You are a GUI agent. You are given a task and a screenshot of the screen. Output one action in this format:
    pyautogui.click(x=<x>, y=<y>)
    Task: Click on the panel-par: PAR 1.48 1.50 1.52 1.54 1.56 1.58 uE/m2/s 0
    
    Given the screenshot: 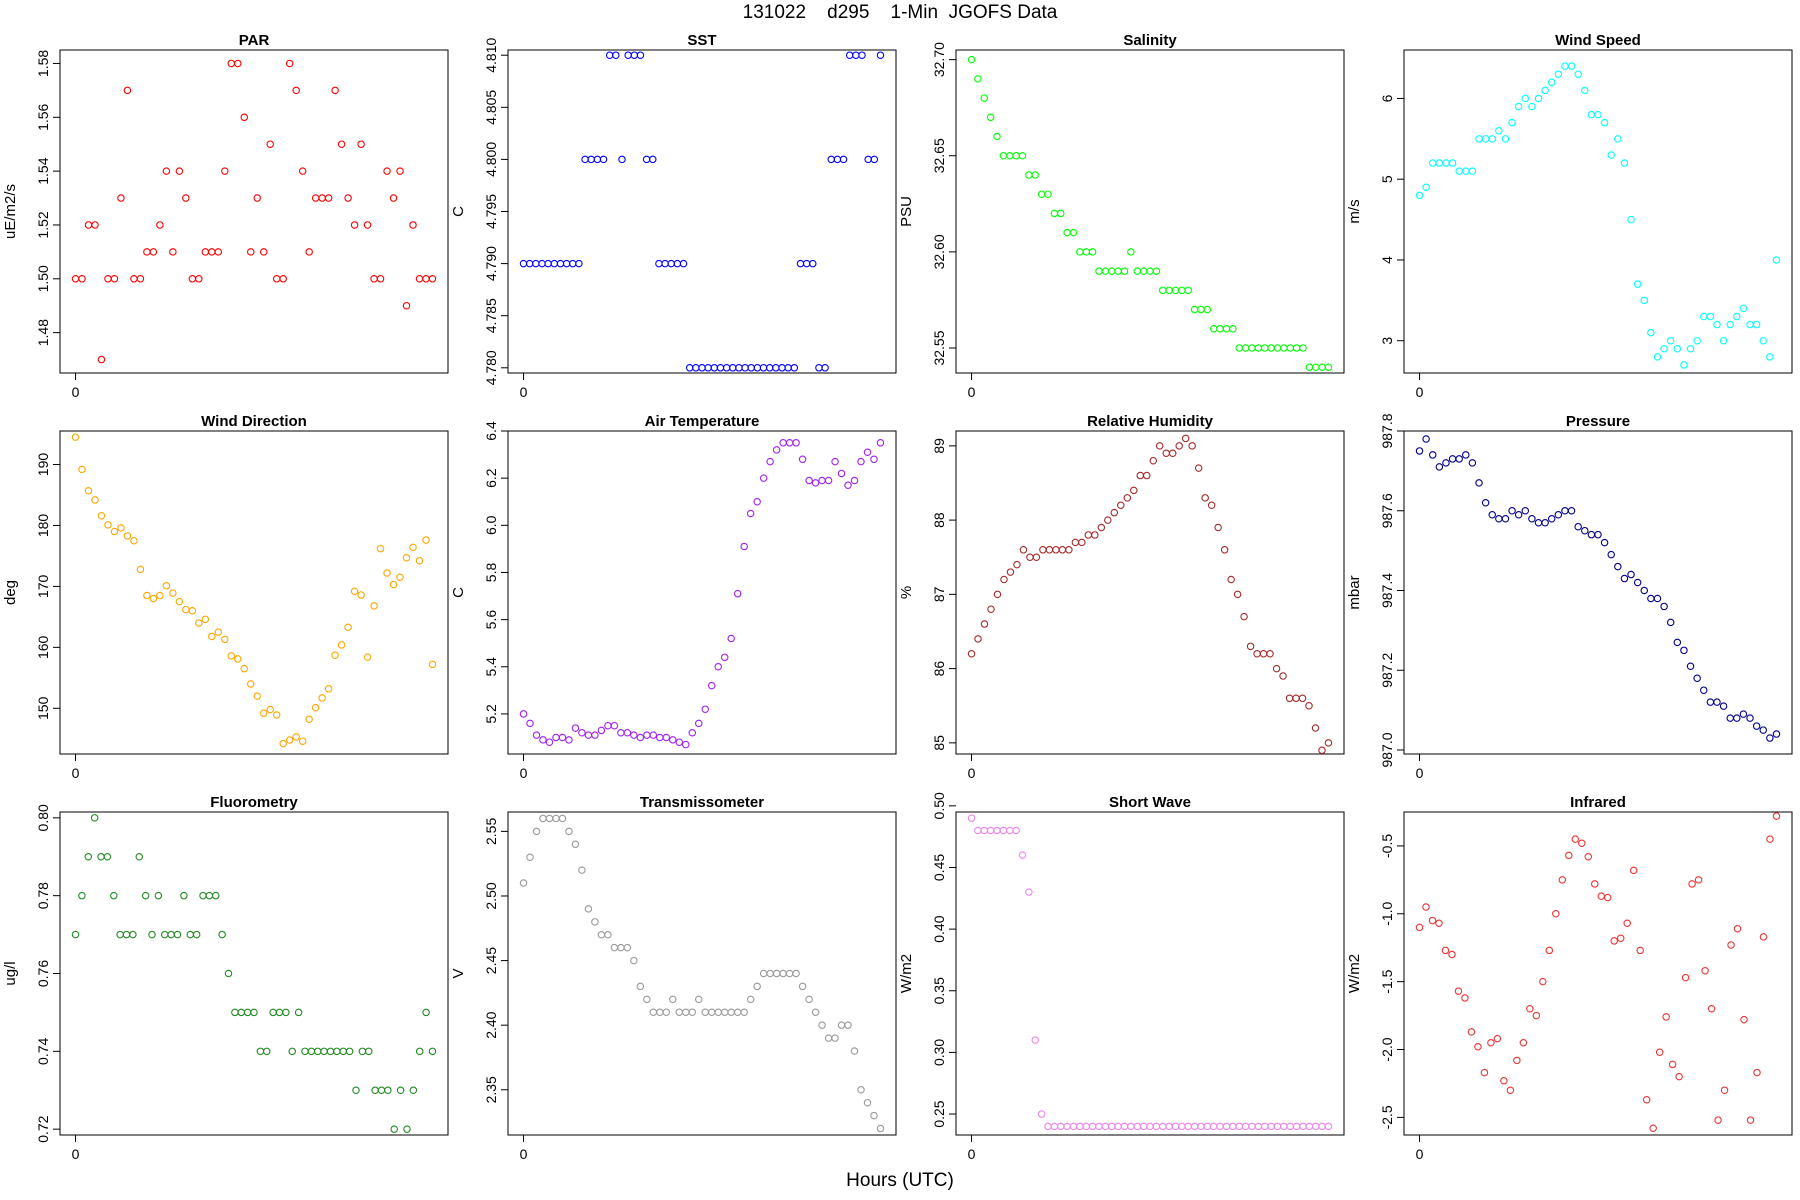 What is the action you would take?
    pyautogui.click(x=225, y=216)
    